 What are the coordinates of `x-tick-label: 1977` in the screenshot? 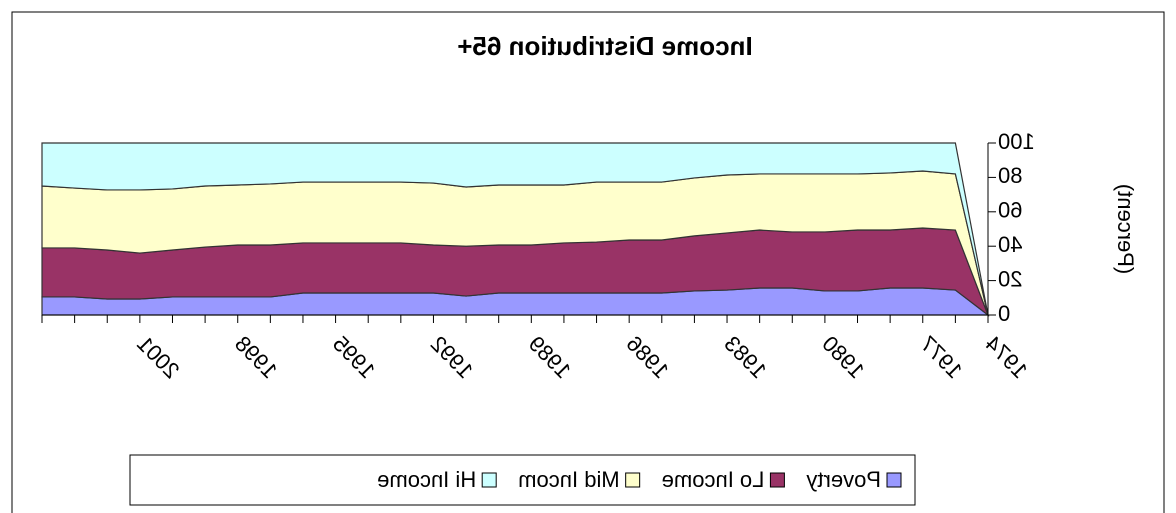 It's located at (941, 357).